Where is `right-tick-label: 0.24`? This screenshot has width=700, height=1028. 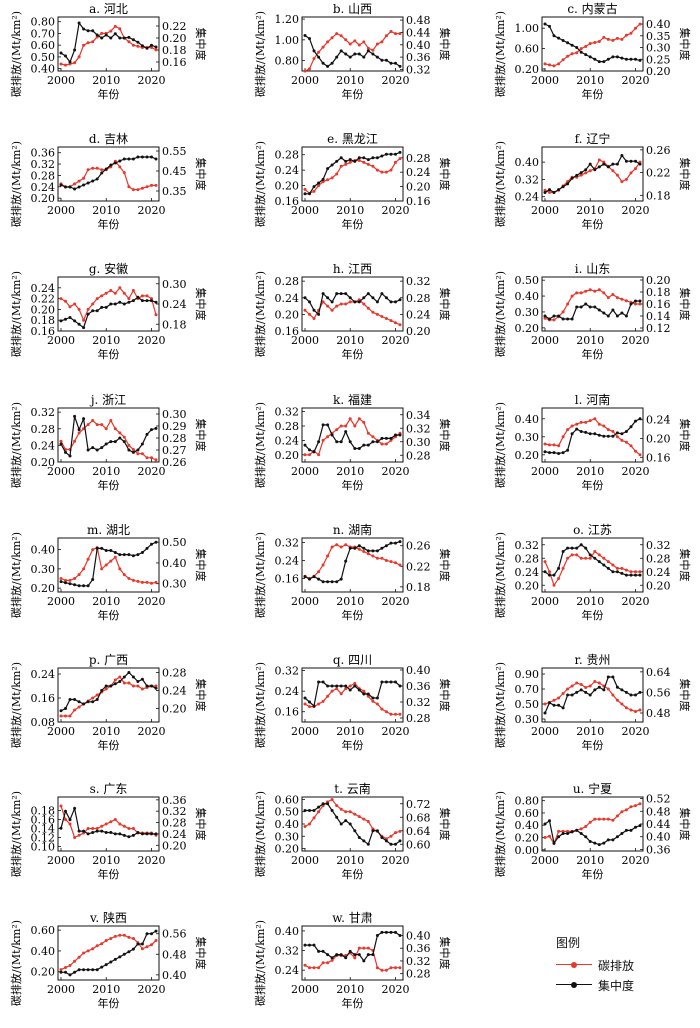
right-tick-label: 0.24 is located at coordinates (658, 572).